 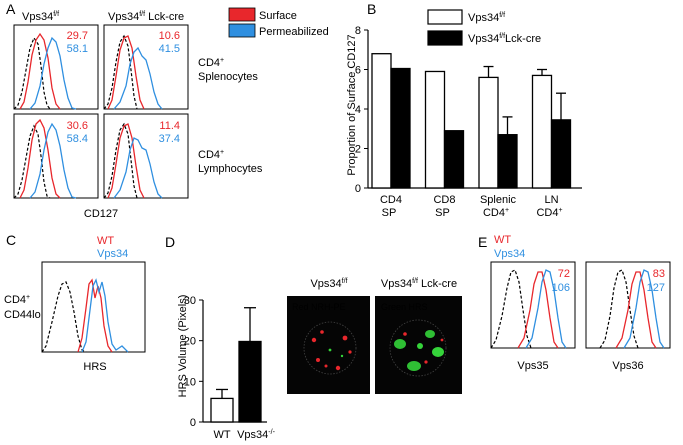 I want to click on histogram-frame-e1, so click(x=533, y=305).